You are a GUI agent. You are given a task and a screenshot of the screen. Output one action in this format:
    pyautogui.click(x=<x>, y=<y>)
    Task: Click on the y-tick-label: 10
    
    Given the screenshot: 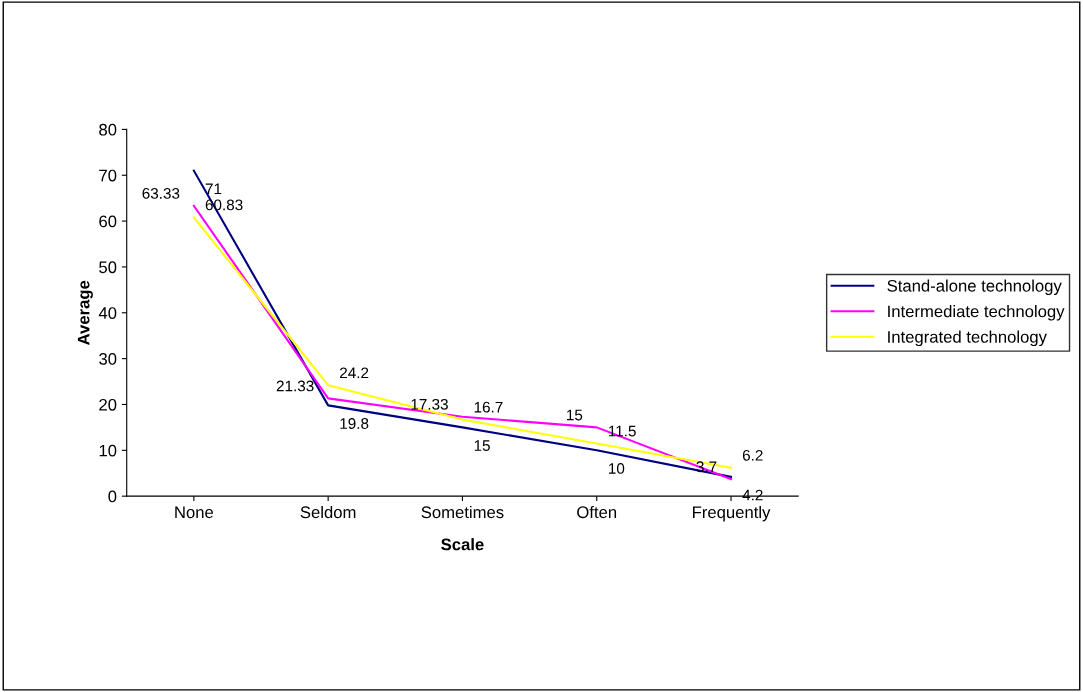 What is the action you would take?
    pyautogui.click(x=108, y=450)
    